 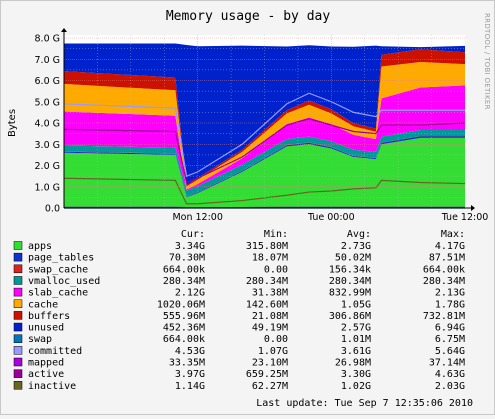 What do you see at coordinates (18, 327) in the screenshot?
I see `legend-swatch-unused` at bounding box center [18, 327].